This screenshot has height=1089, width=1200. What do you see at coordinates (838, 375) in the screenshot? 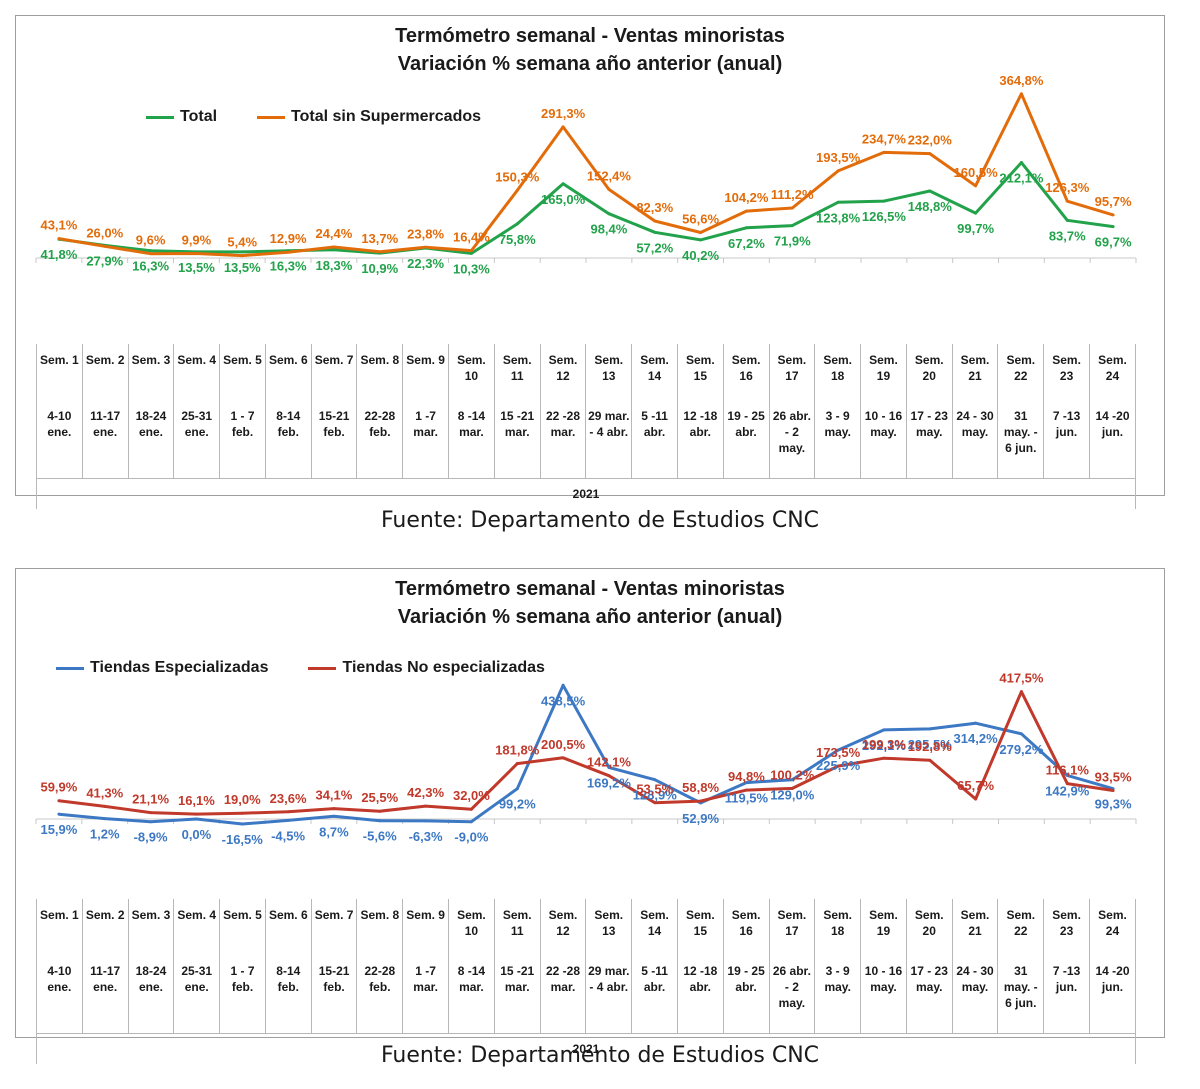
I see `week-label: Sem. 18` at bounding box center [838, 375].